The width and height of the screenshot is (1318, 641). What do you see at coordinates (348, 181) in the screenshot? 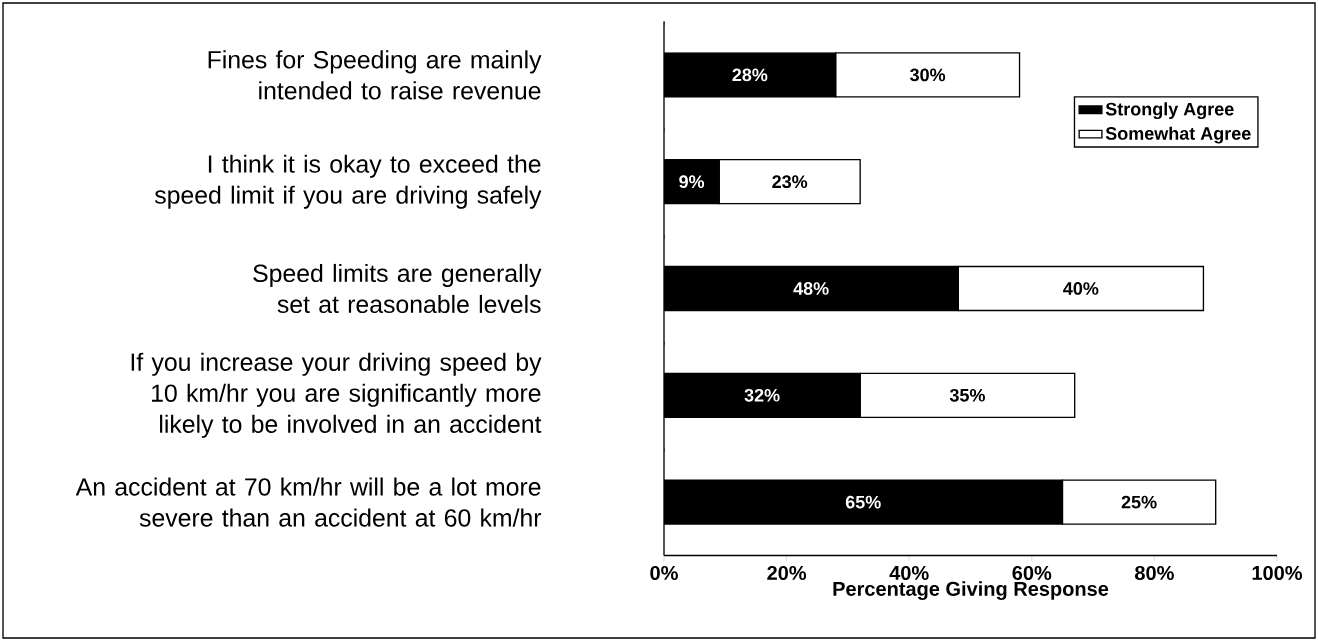
I see `y-tick-label: I think it is okay to exceed the speed limit if you are driving safely` at bounding box center [348, 181].